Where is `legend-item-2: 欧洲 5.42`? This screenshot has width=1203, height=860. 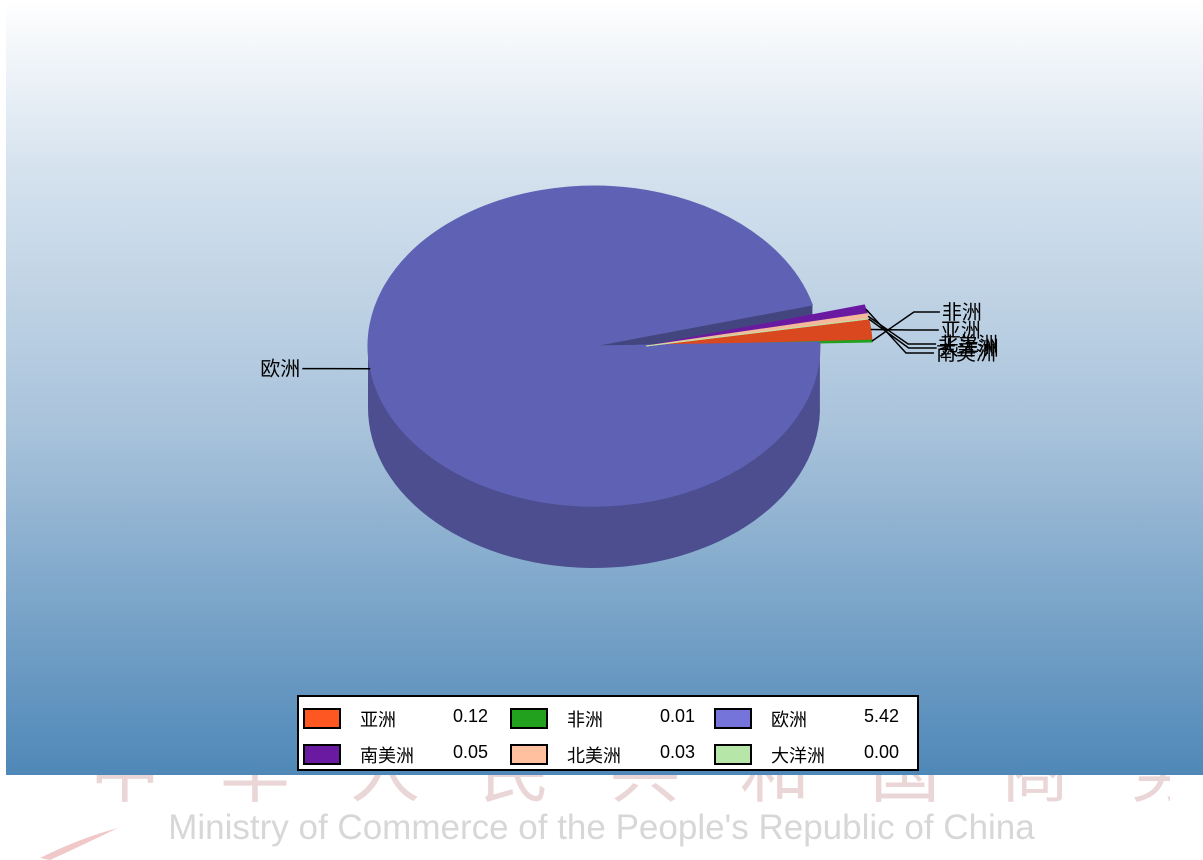 legend-item-2: 欧洲 5.42 is located at coordinates (814, 718).